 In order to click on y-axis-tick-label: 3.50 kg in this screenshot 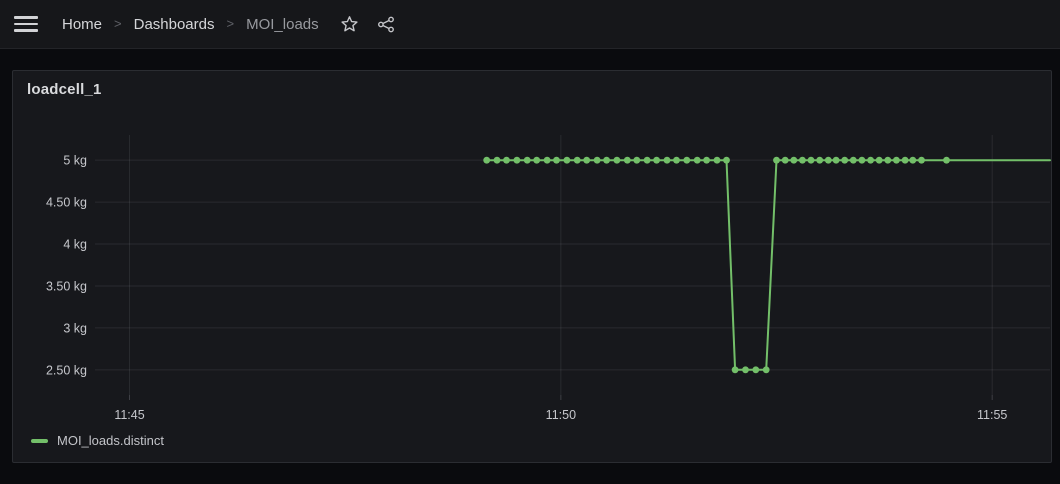, I will do `click(66, 286)`.